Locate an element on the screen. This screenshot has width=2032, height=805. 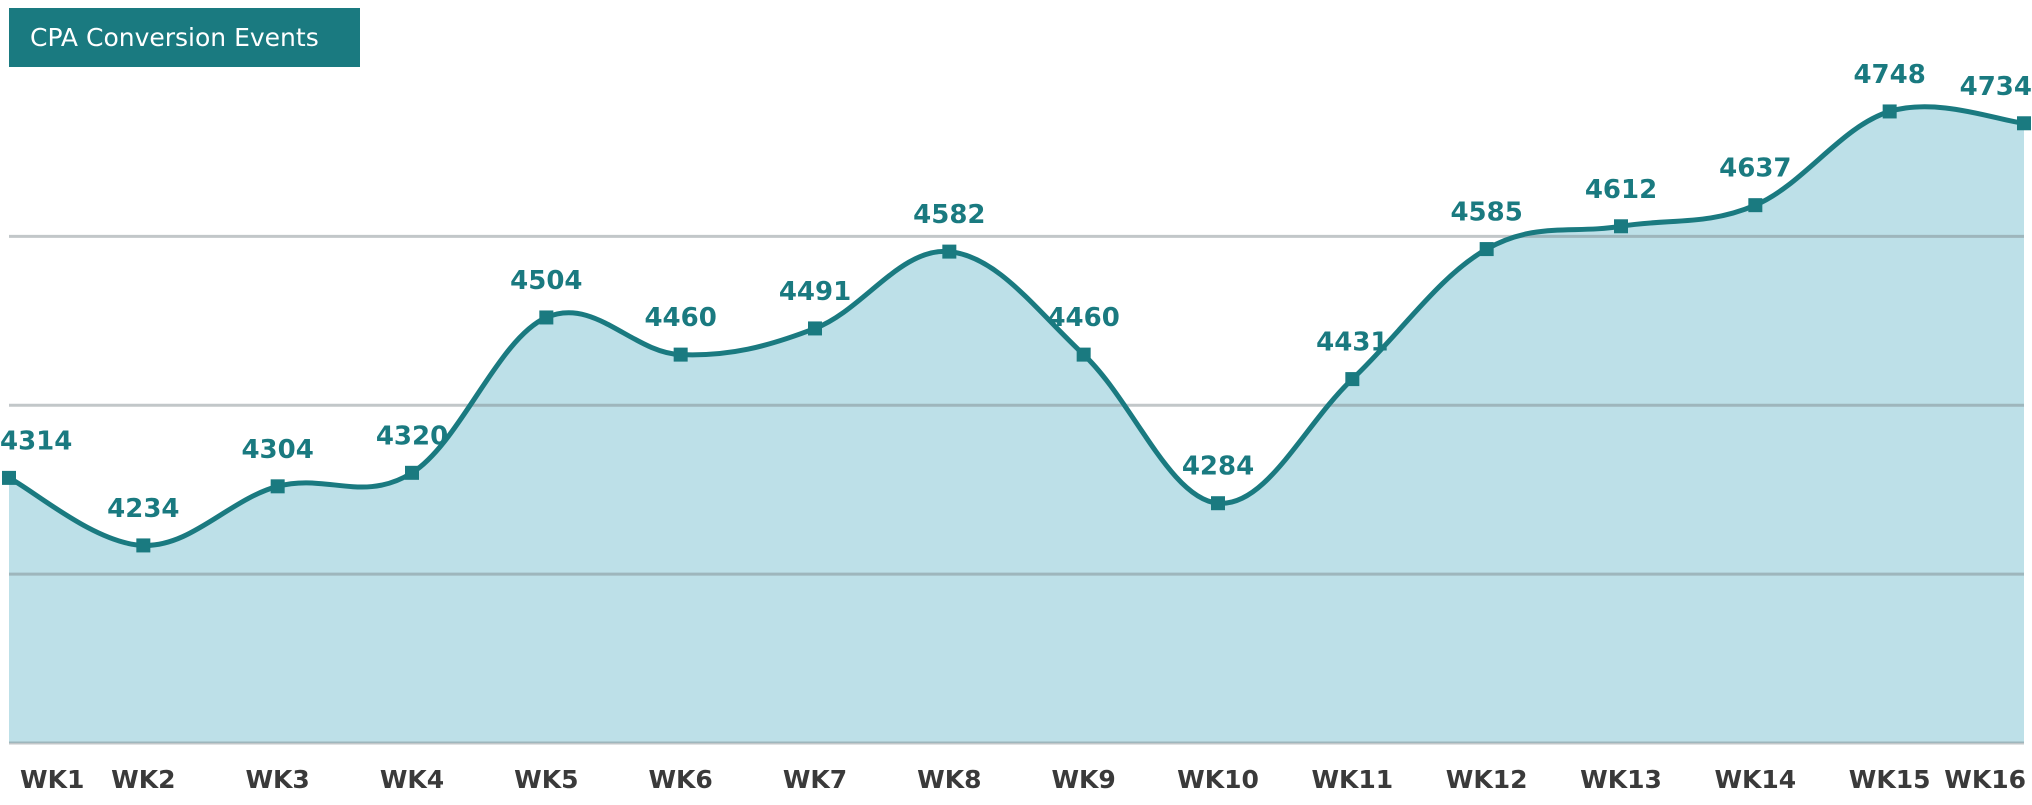
title-box is located at coordinates (184, 37).